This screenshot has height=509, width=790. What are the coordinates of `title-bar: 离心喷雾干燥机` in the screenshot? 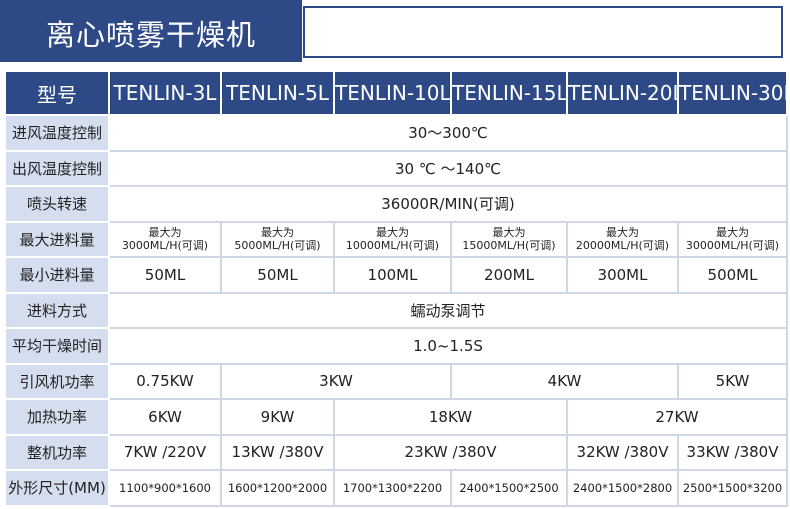 It's located at (151, 31).